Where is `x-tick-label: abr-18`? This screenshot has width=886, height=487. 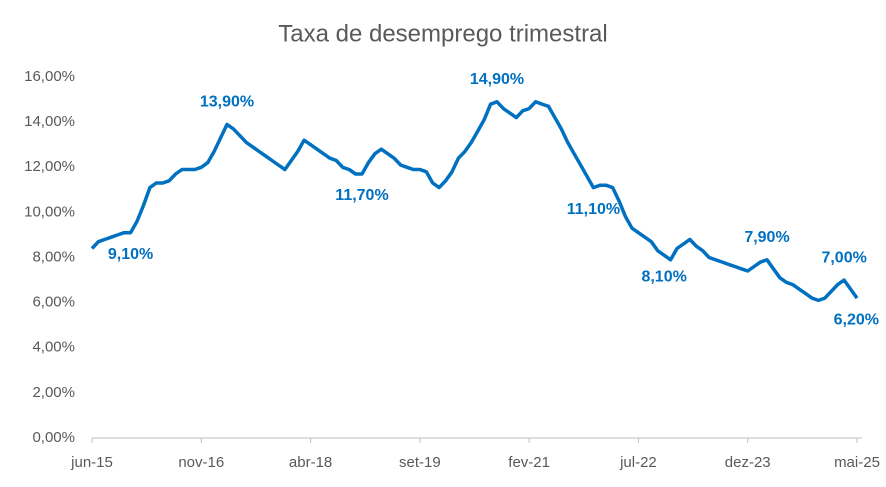 x-tick-label: abr-18 is located at coordinates (310, 462).